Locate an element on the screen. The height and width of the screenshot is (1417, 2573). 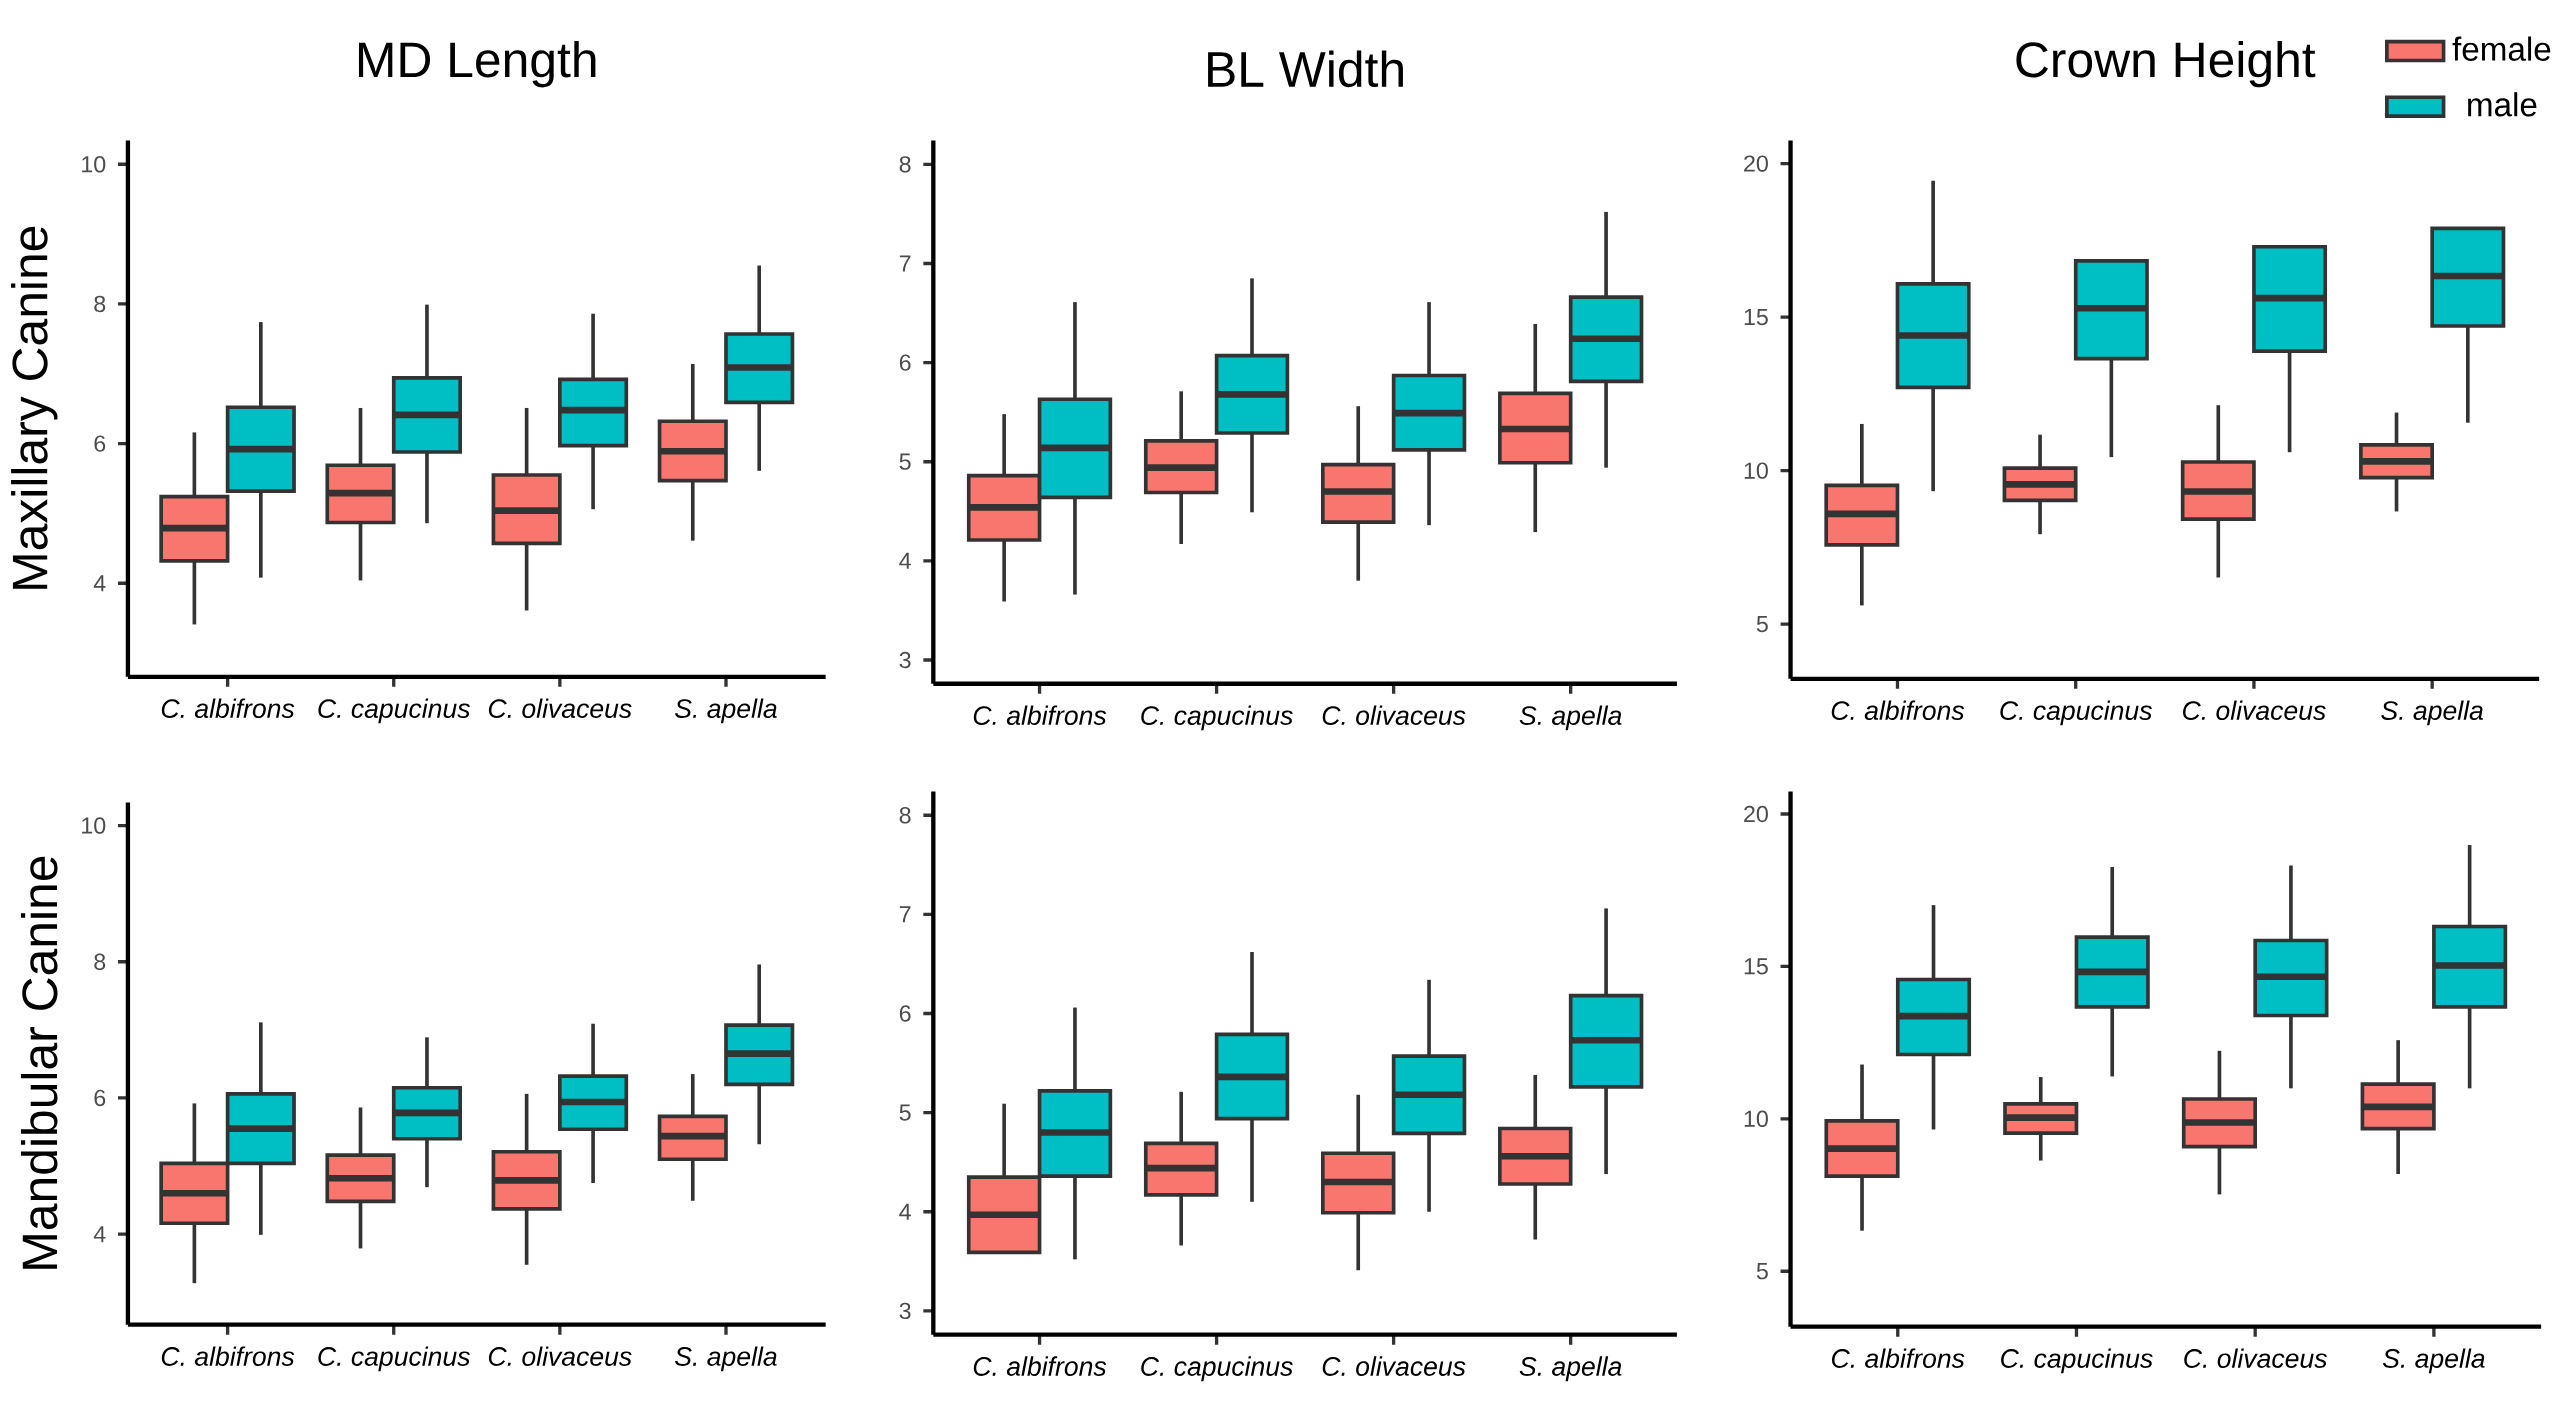
y-axis-title: Maxillary Canine is located at coordinates (34, 407).